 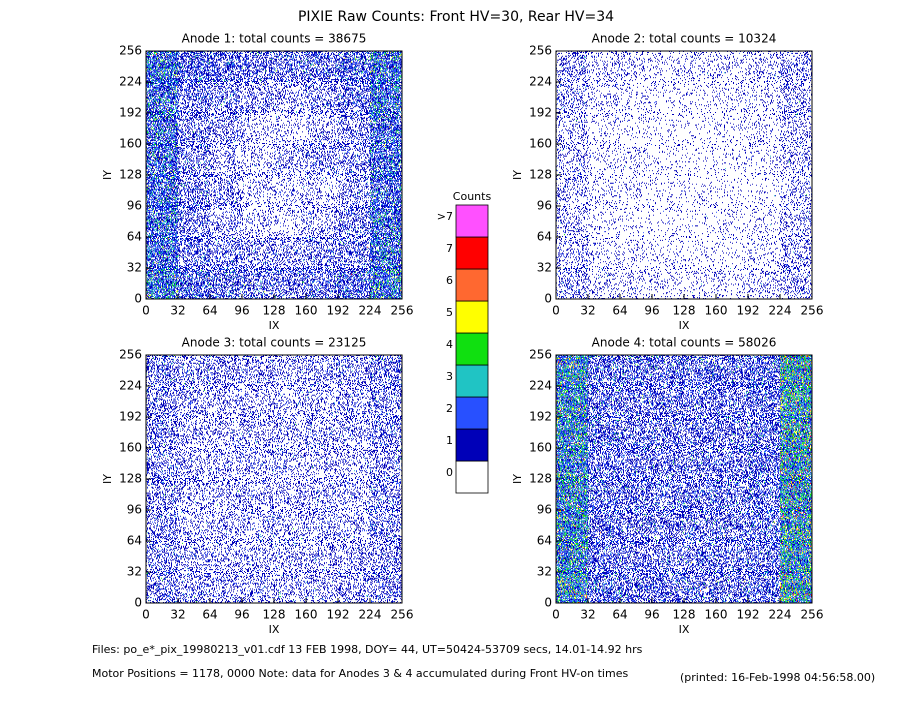 I want to click on x-tick-label: 32, so click(x=587, y=615).